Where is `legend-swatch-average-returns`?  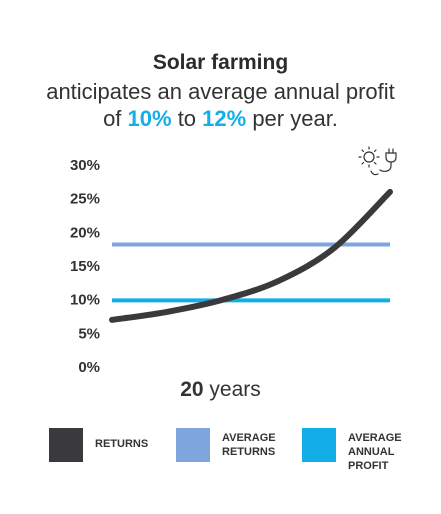
legend-swatch-average-returns is located at coordinates (193, 445).